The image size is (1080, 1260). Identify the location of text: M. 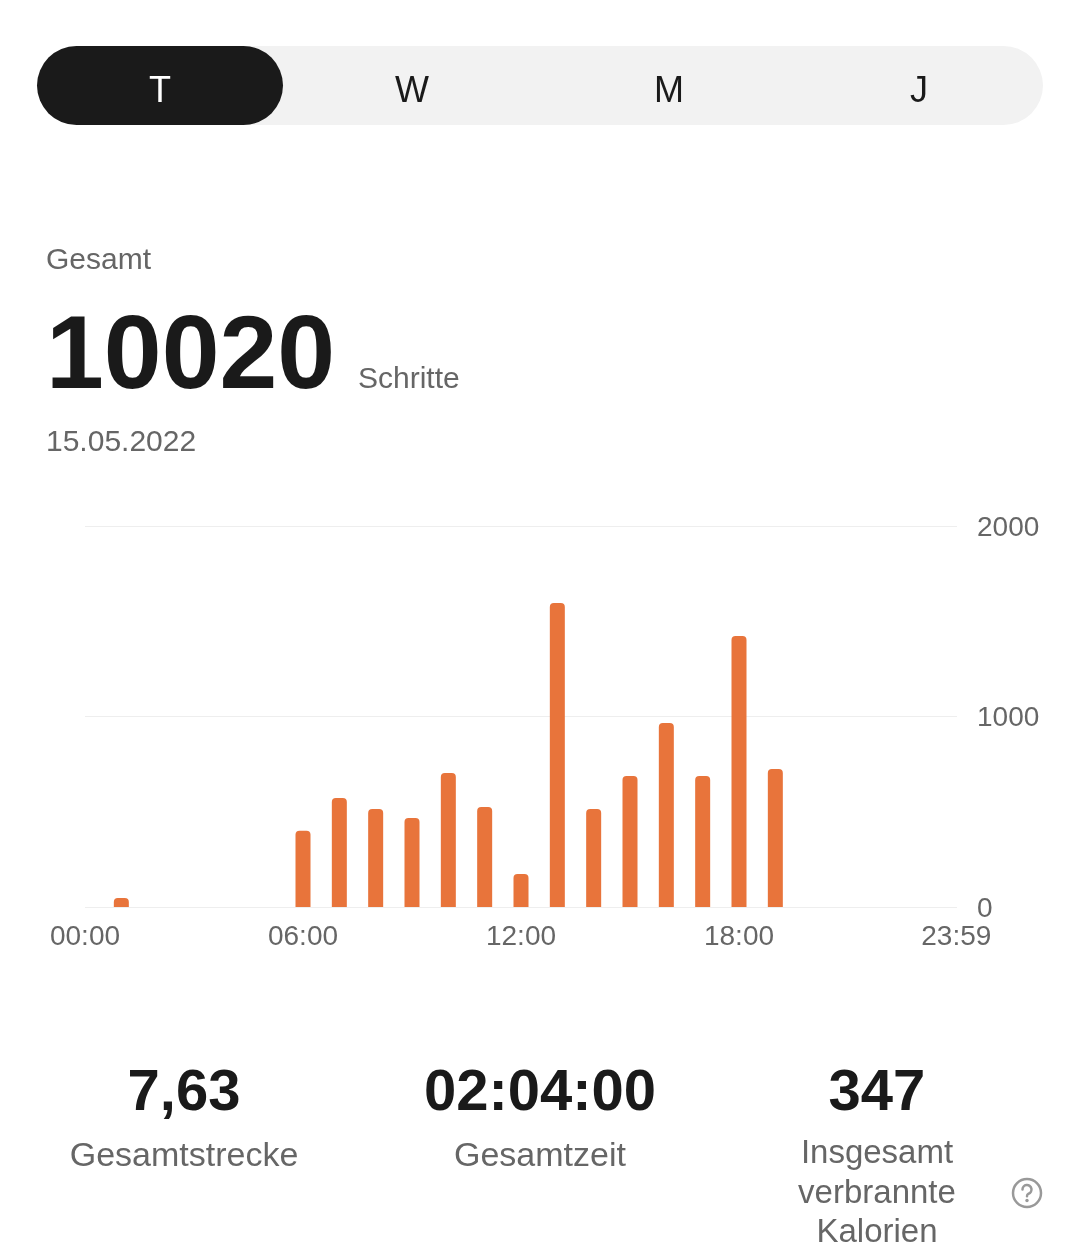
(669, 90).